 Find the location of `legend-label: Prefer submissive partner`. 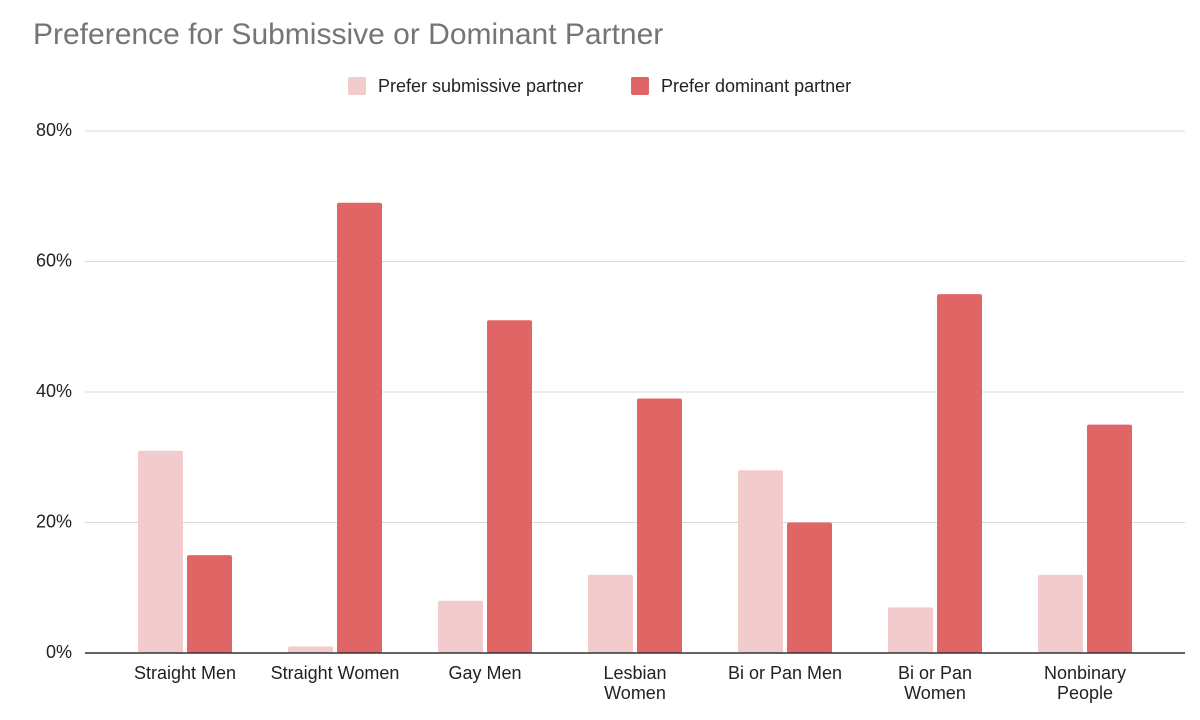

legend-label: Prefer submissive partner is located at coordinates (480, 86).